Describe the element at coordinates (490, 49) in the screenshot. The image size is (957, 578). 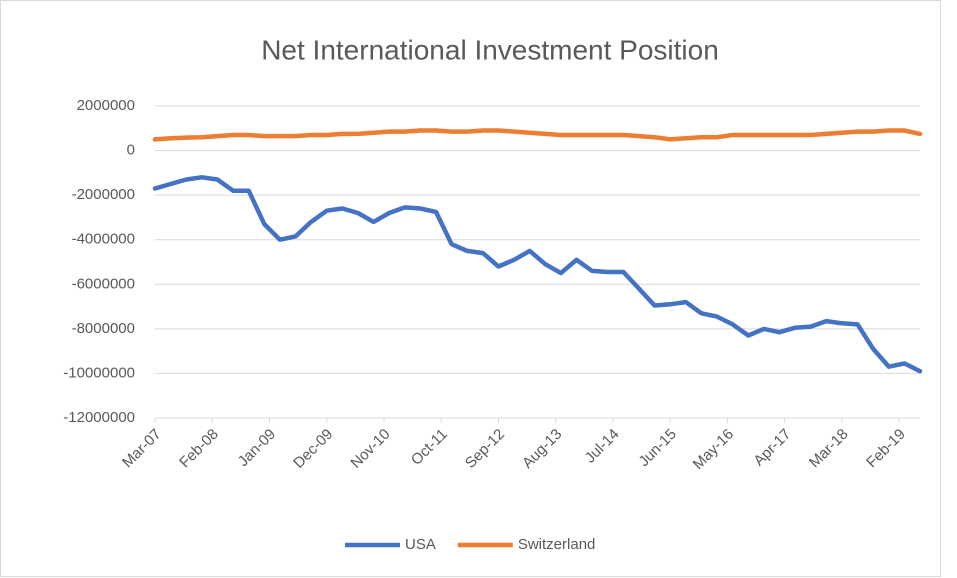
I see `chart-title: Net International Investment Position` at that location.